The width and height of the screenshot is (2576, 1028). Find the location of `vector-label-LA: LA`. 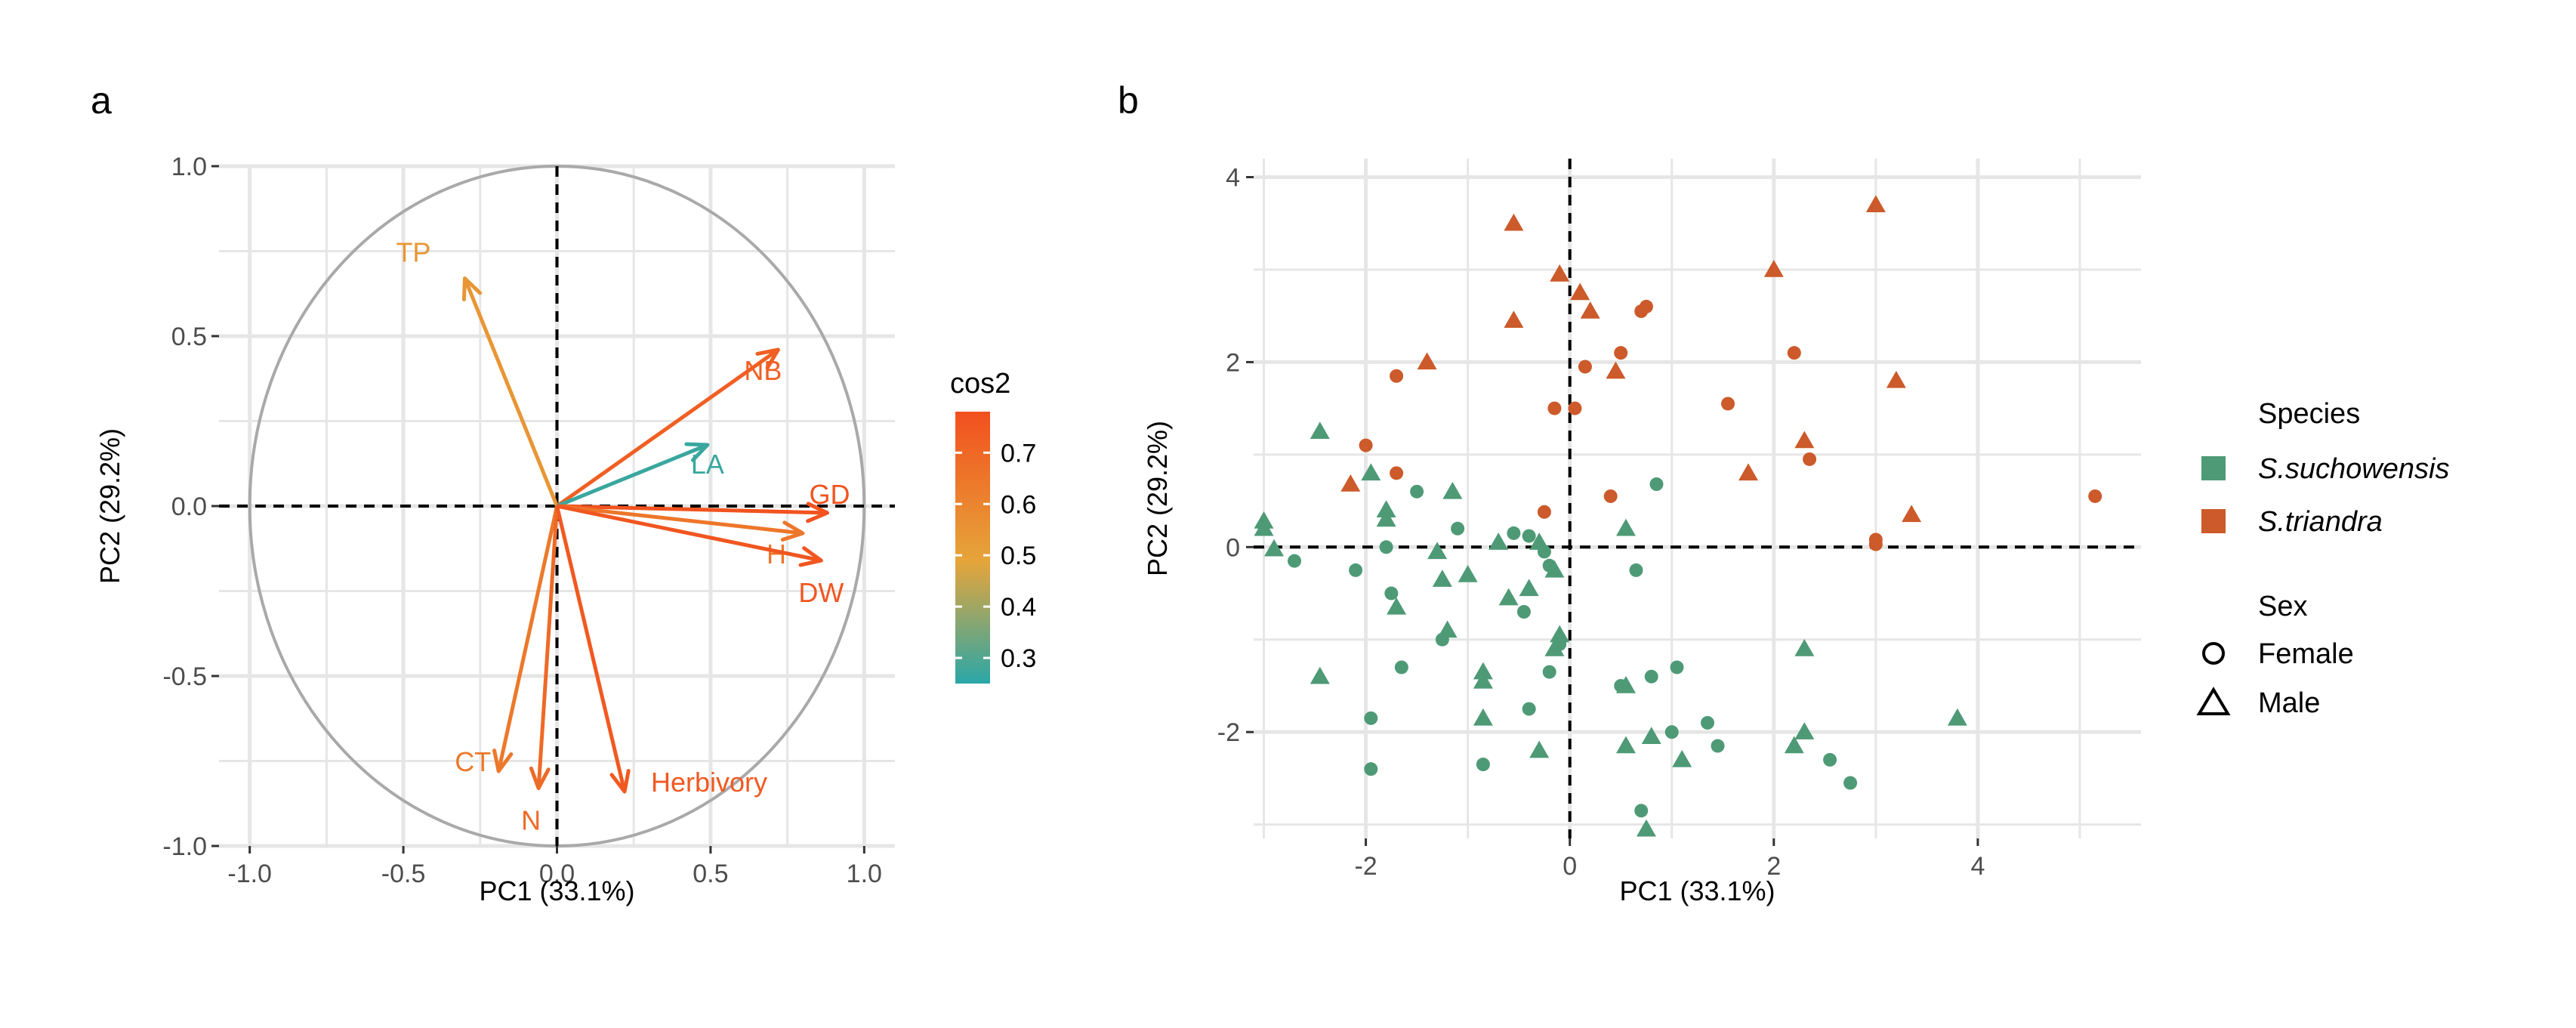

vector-label-LA: LA is located at coordinates (707, 464).